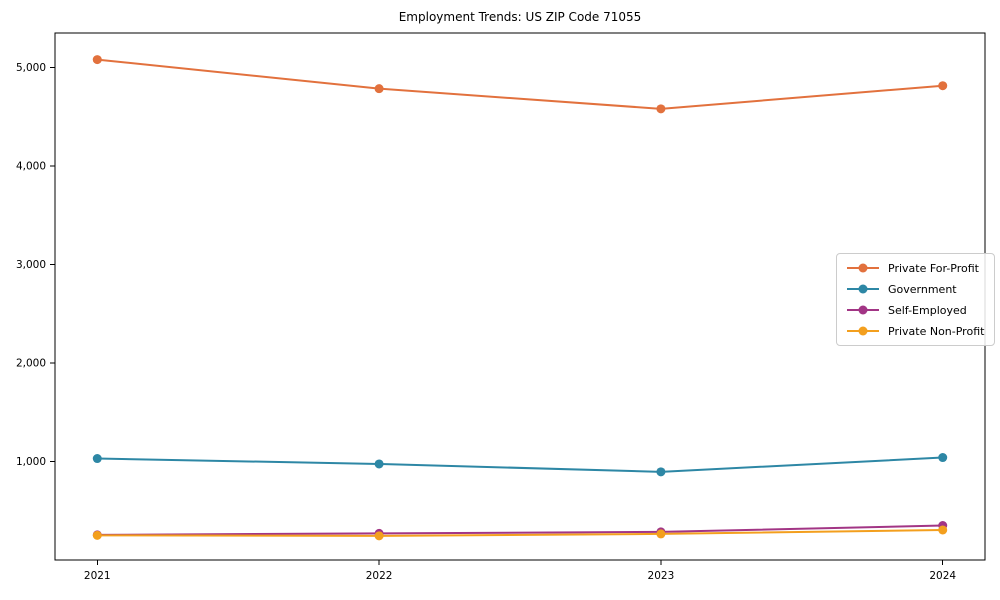  What do you see at coordinates (31, 364) in the screenshot?
I see `y-tick-label: 2,000` at bounding box center [31, 364].